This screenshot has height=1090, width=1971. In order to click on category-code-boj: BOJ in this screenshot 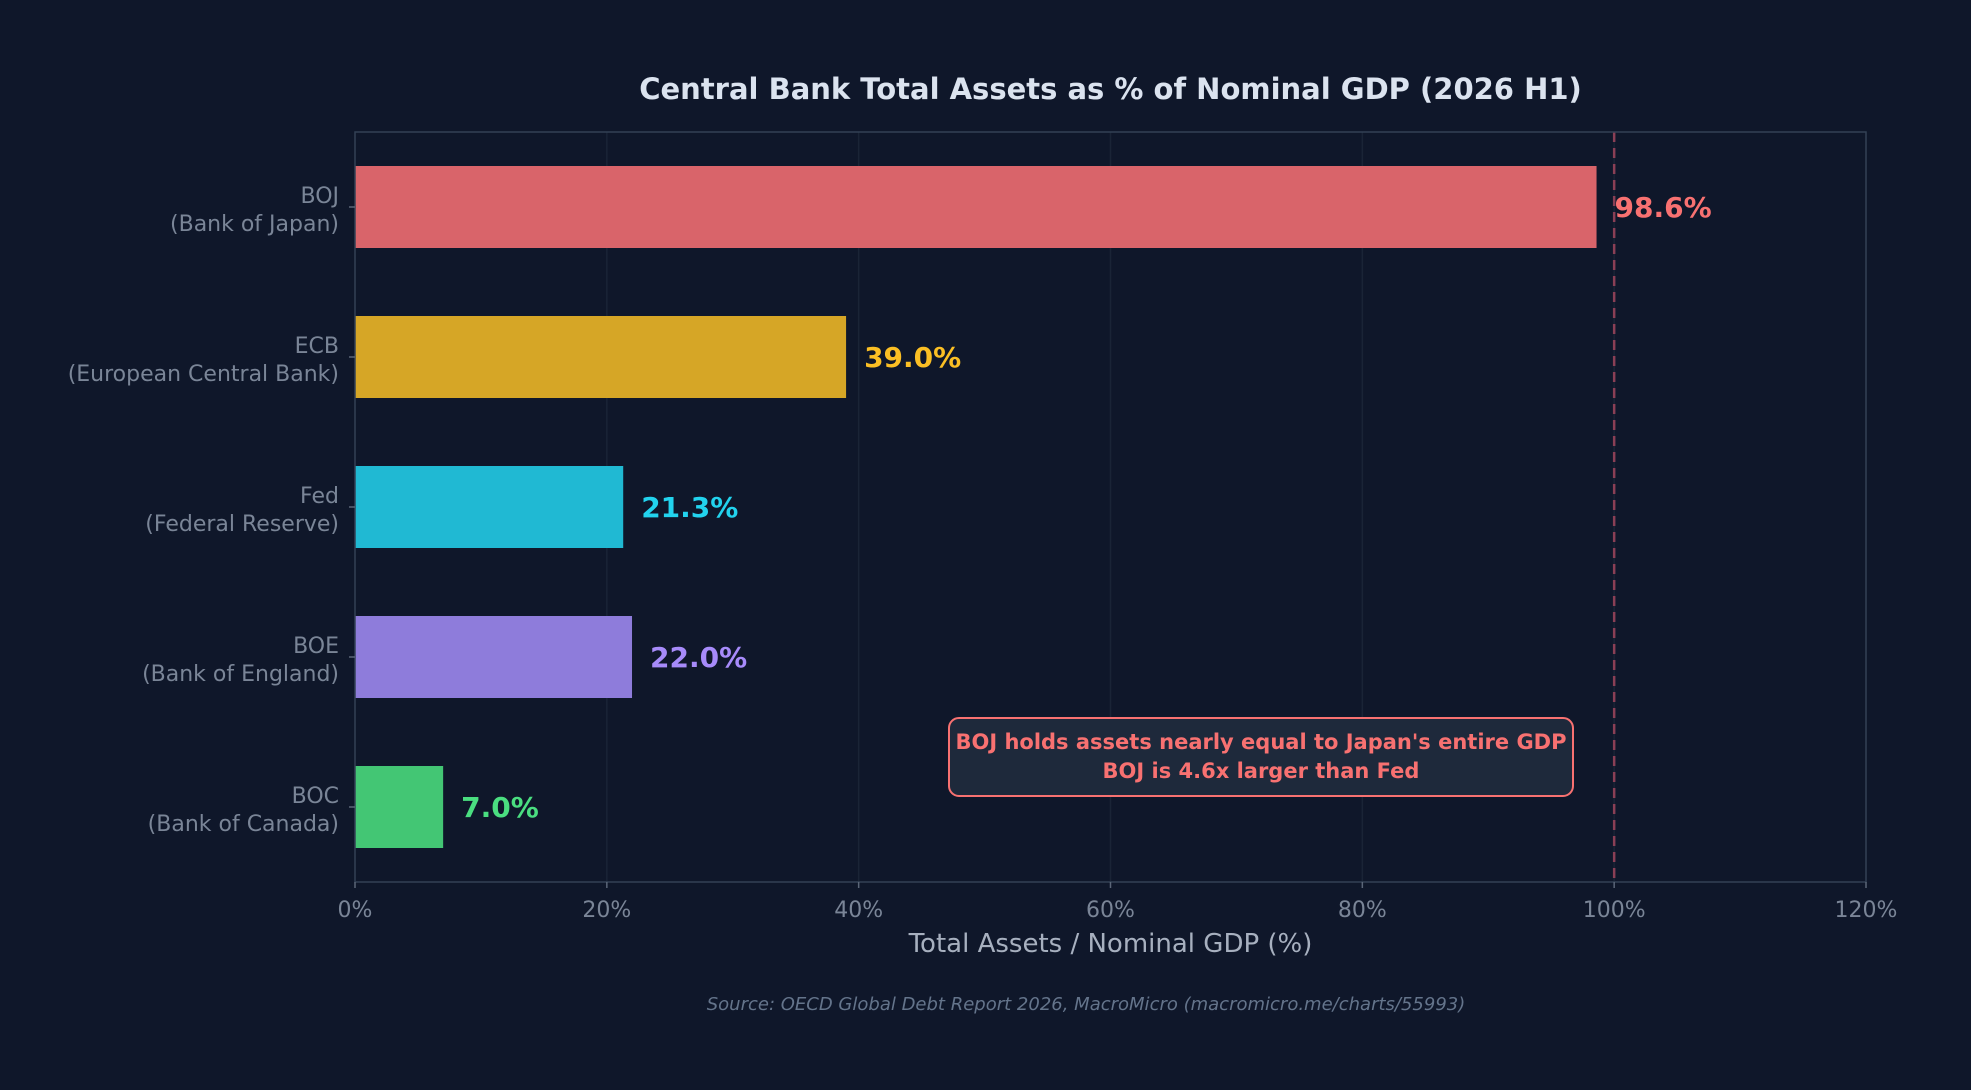, I will do `click(319, 196)`.